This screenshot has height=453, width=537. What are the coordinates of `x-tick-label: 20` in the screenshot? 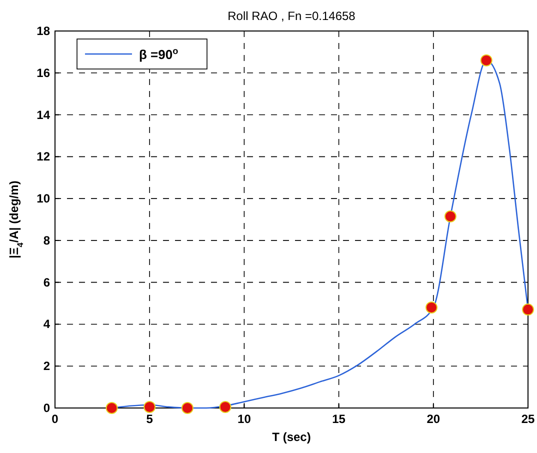 It's located at (433, 419).